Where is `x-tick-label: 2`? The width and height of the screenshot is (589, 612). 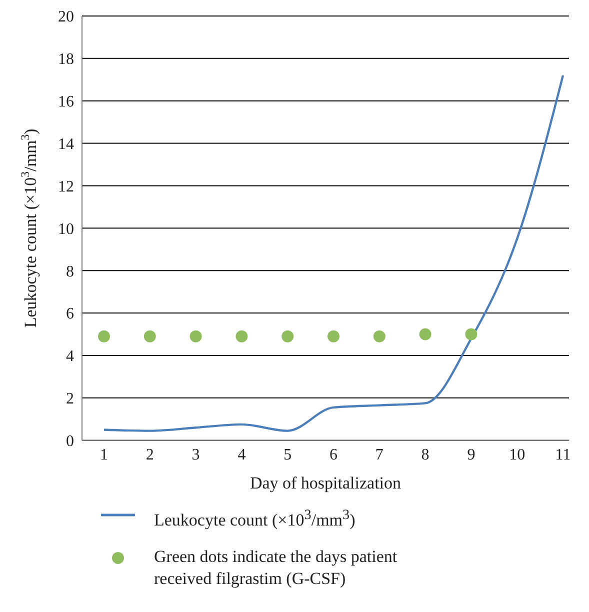
x-tick-label: 2 is located at coordinates (150, 455).